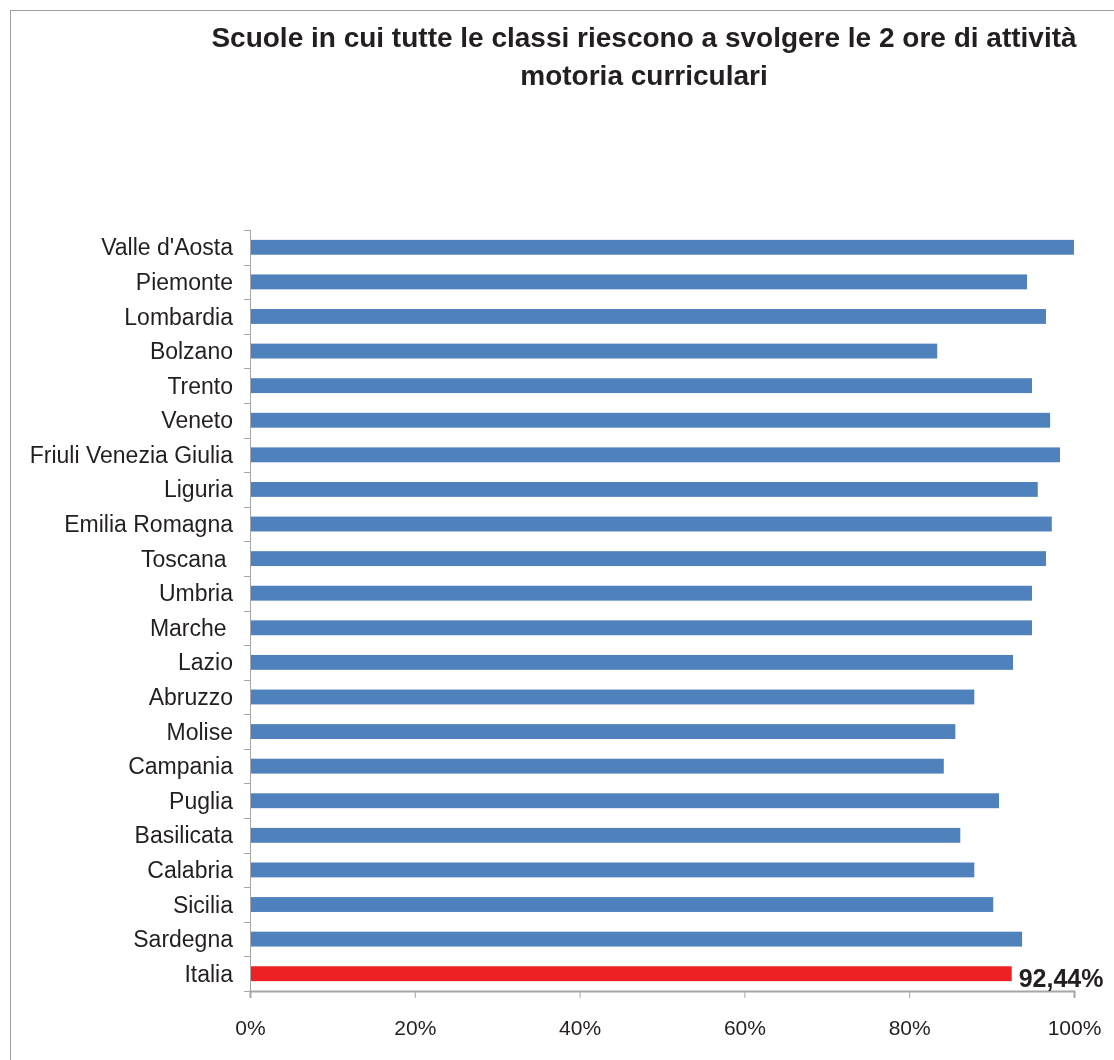 This screenshot has height=1060, width=1114. What do you see at coordinates (250, 1027) in the screenshot?
I see `x-tick-label: 0%` at bounding box center [250, 1027].